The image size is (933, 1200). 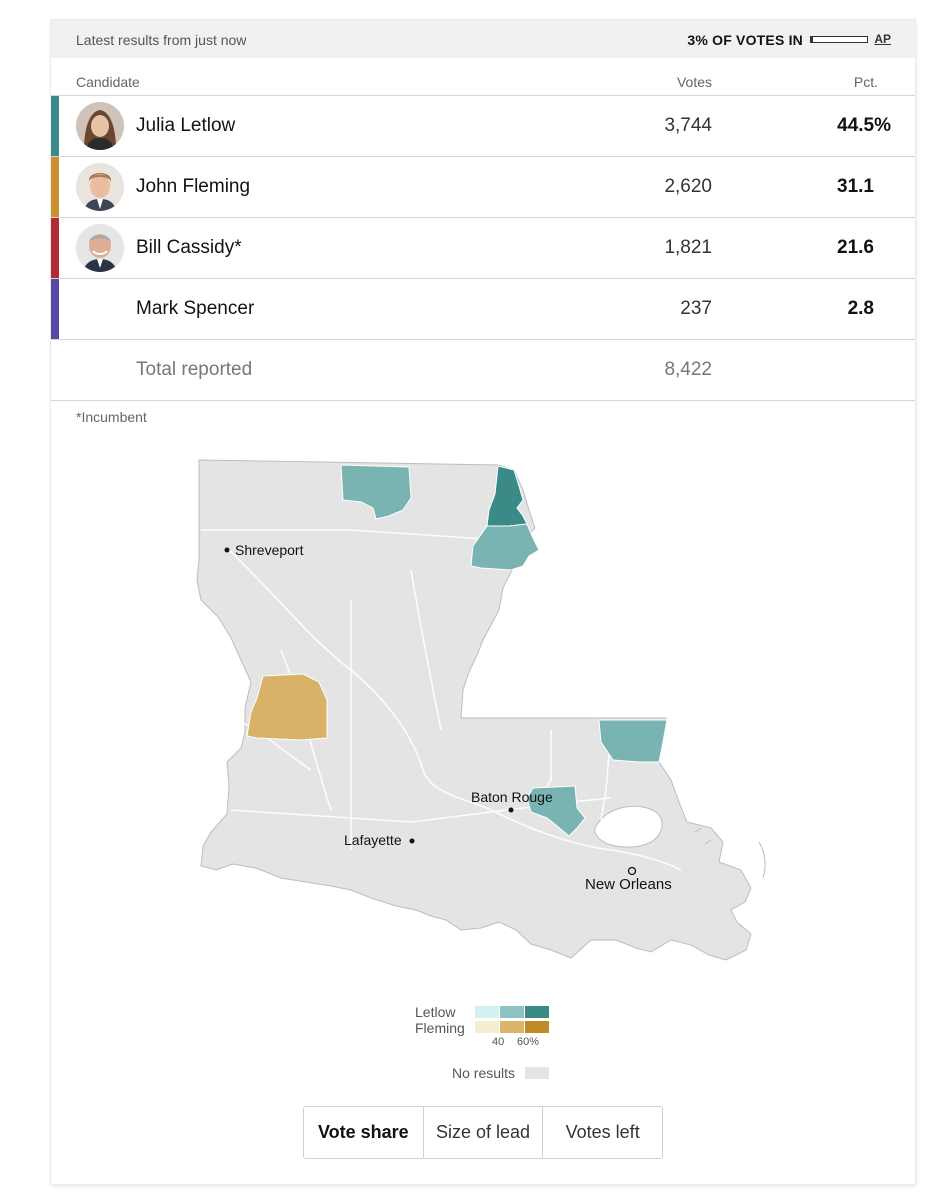 I want to click on toggle-vote-share: Vote share, so click(x=364, y=1132).